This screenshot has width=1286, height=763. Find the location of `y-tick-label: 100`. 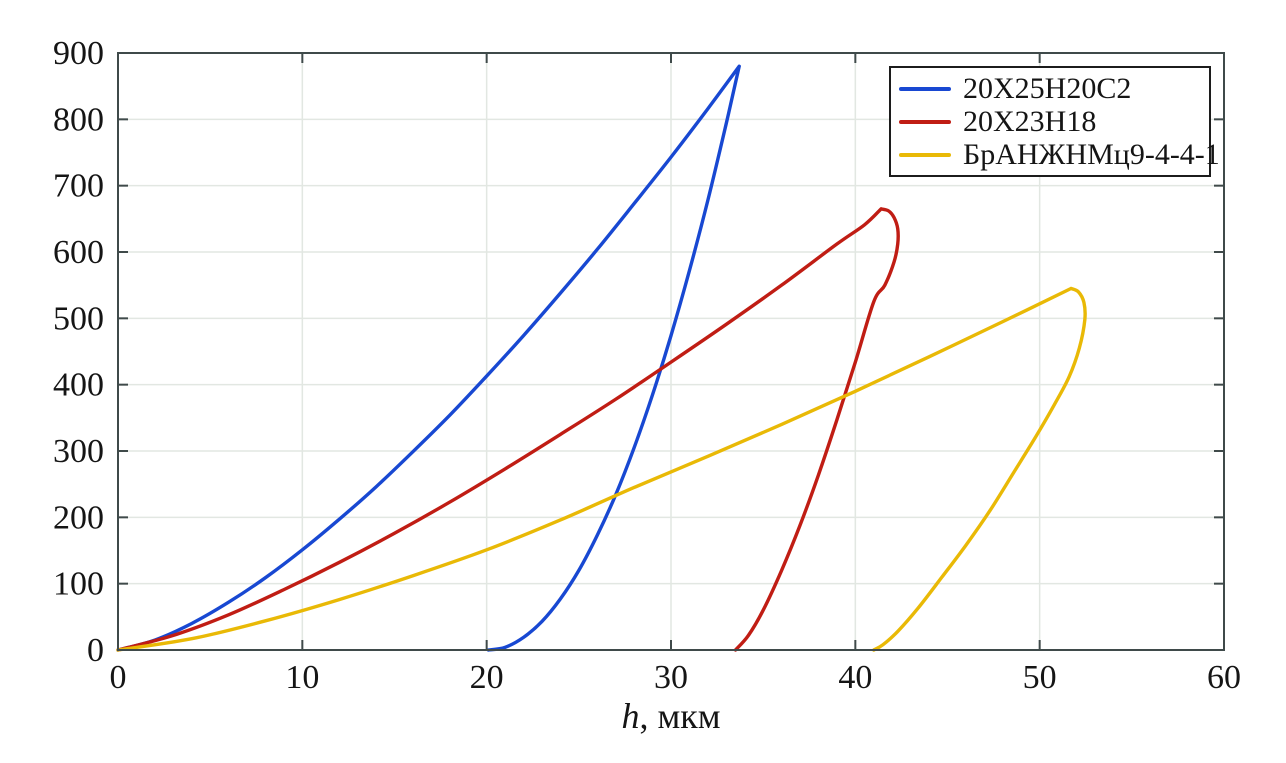

y-tick-label: 100 is located at coordinates (78, 584).